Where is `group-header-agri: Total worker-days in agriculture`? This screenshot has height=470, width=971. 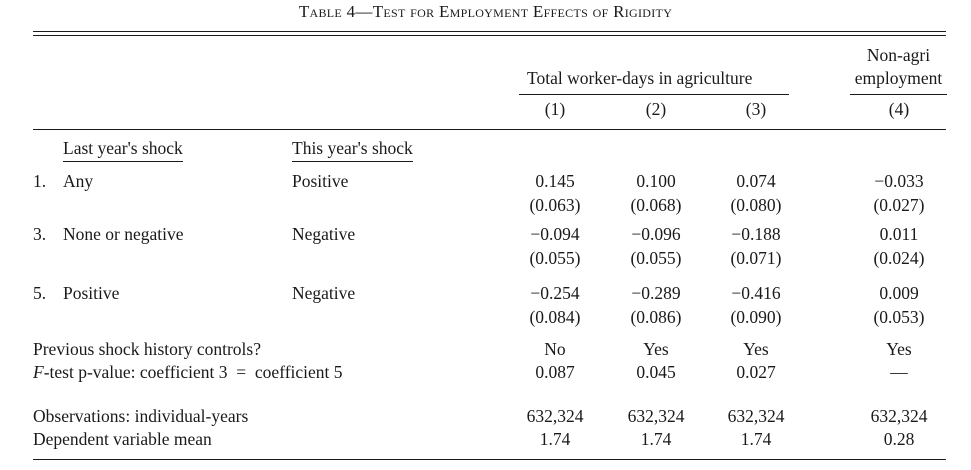
group-header-agri: Total worker-days in agriculture is located at coordinates (640, 78).